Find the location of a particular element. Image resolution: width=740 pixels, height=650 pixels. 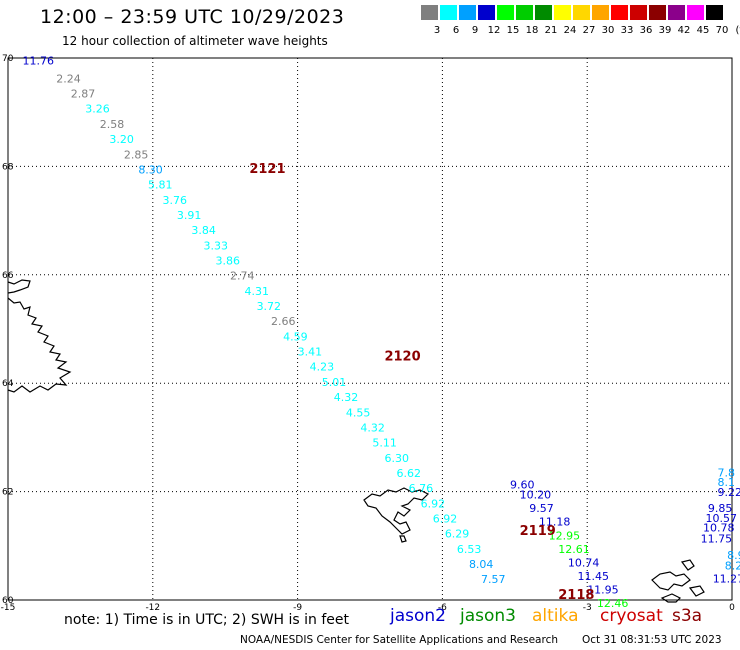

wave-height-reading: 11.75 is located at coordinates (717, 539).